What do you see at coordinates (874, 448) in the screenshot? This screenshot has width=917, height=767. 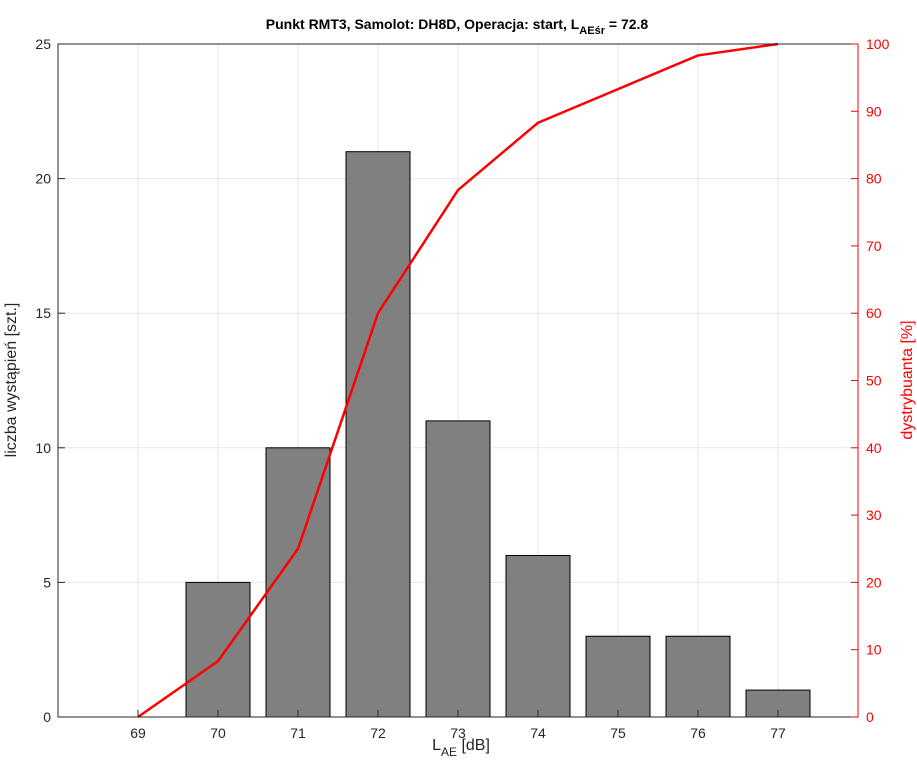 I see `right-tick-label: 40` at bounding box center [874, 448].